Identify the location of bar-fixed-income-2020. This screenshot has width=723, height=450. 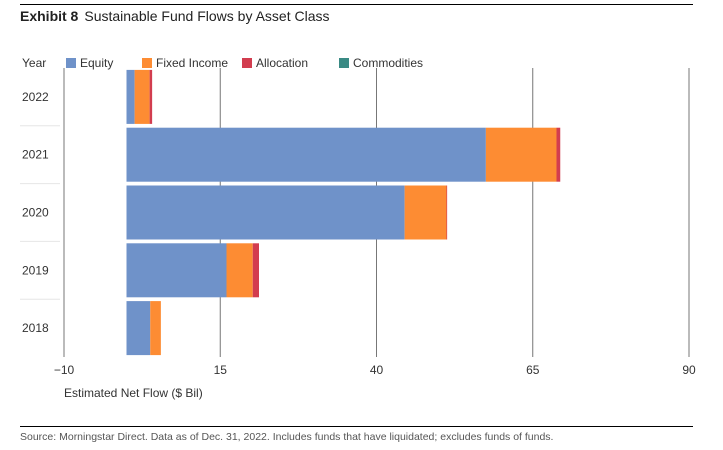
(425, 212).